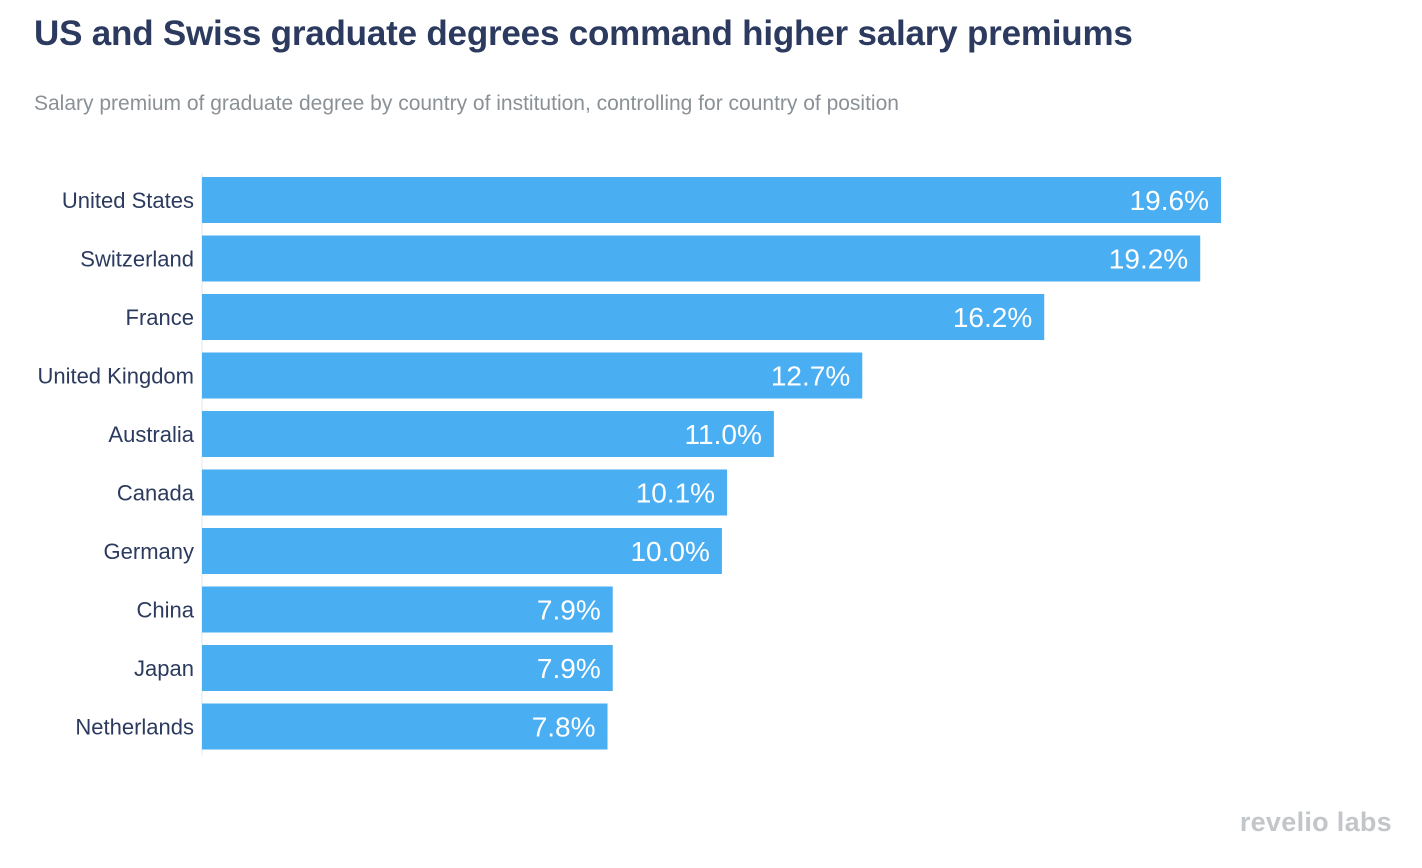  I want to click on data-label: 19.6%, so click(1169, 200).